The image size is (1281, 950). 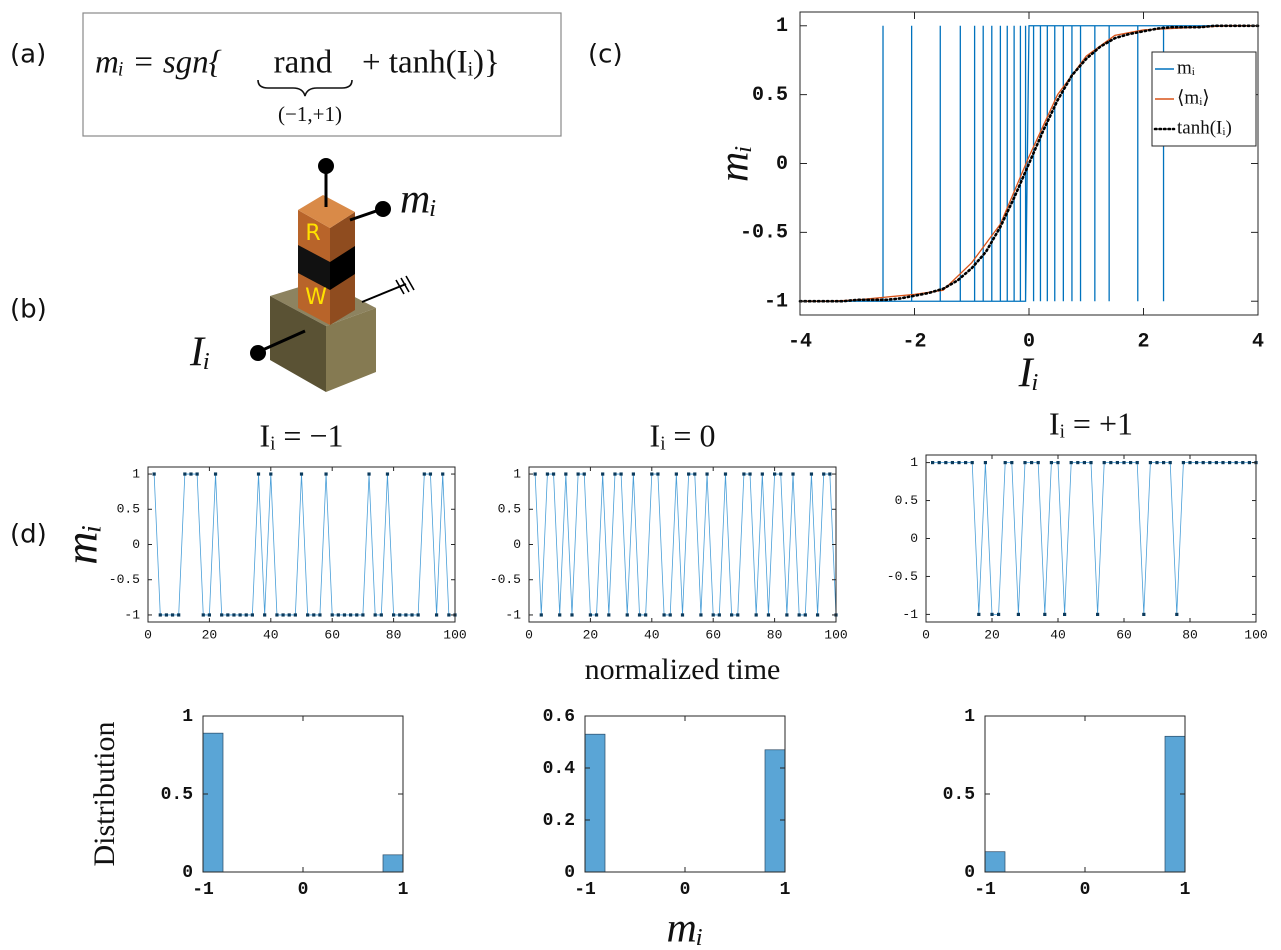 What do you see at coordinates (1204, 127) in the screenshot?
I see `legend-label: tanh(Iᵢ)` at bounding box center [1204, 127].